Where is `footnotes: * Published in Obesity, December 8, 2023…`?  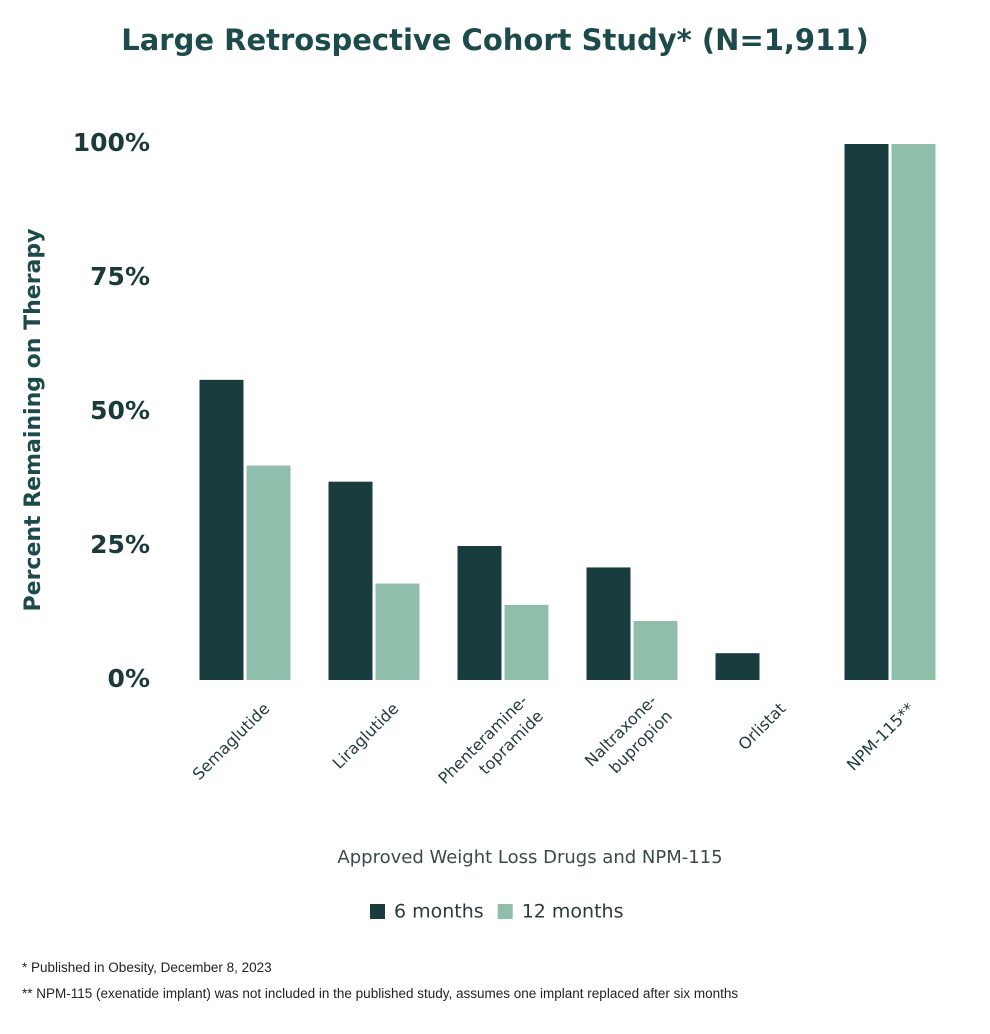
footnotes: * Published in Obesity, December 8, 2023… is located at coordinates (505, 981).